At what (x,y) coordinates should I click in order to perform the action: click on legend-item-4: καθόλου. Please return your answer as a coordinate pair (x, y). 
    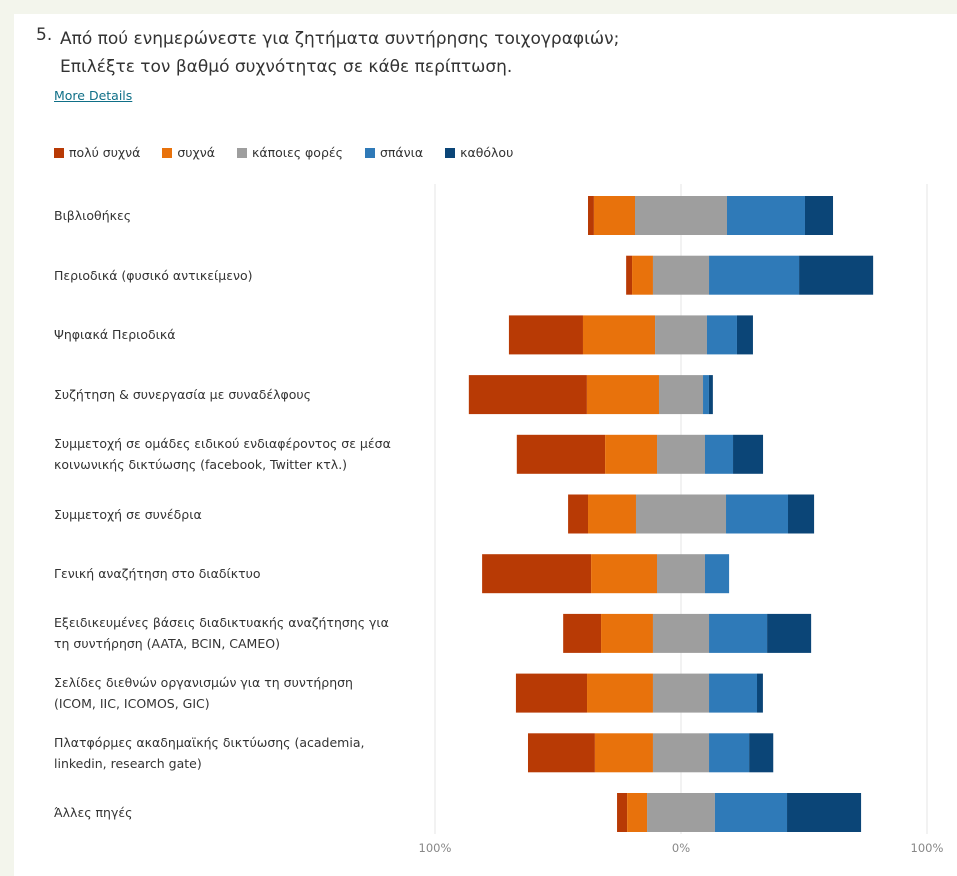
    Looking at the image, I should click on (479, 152).